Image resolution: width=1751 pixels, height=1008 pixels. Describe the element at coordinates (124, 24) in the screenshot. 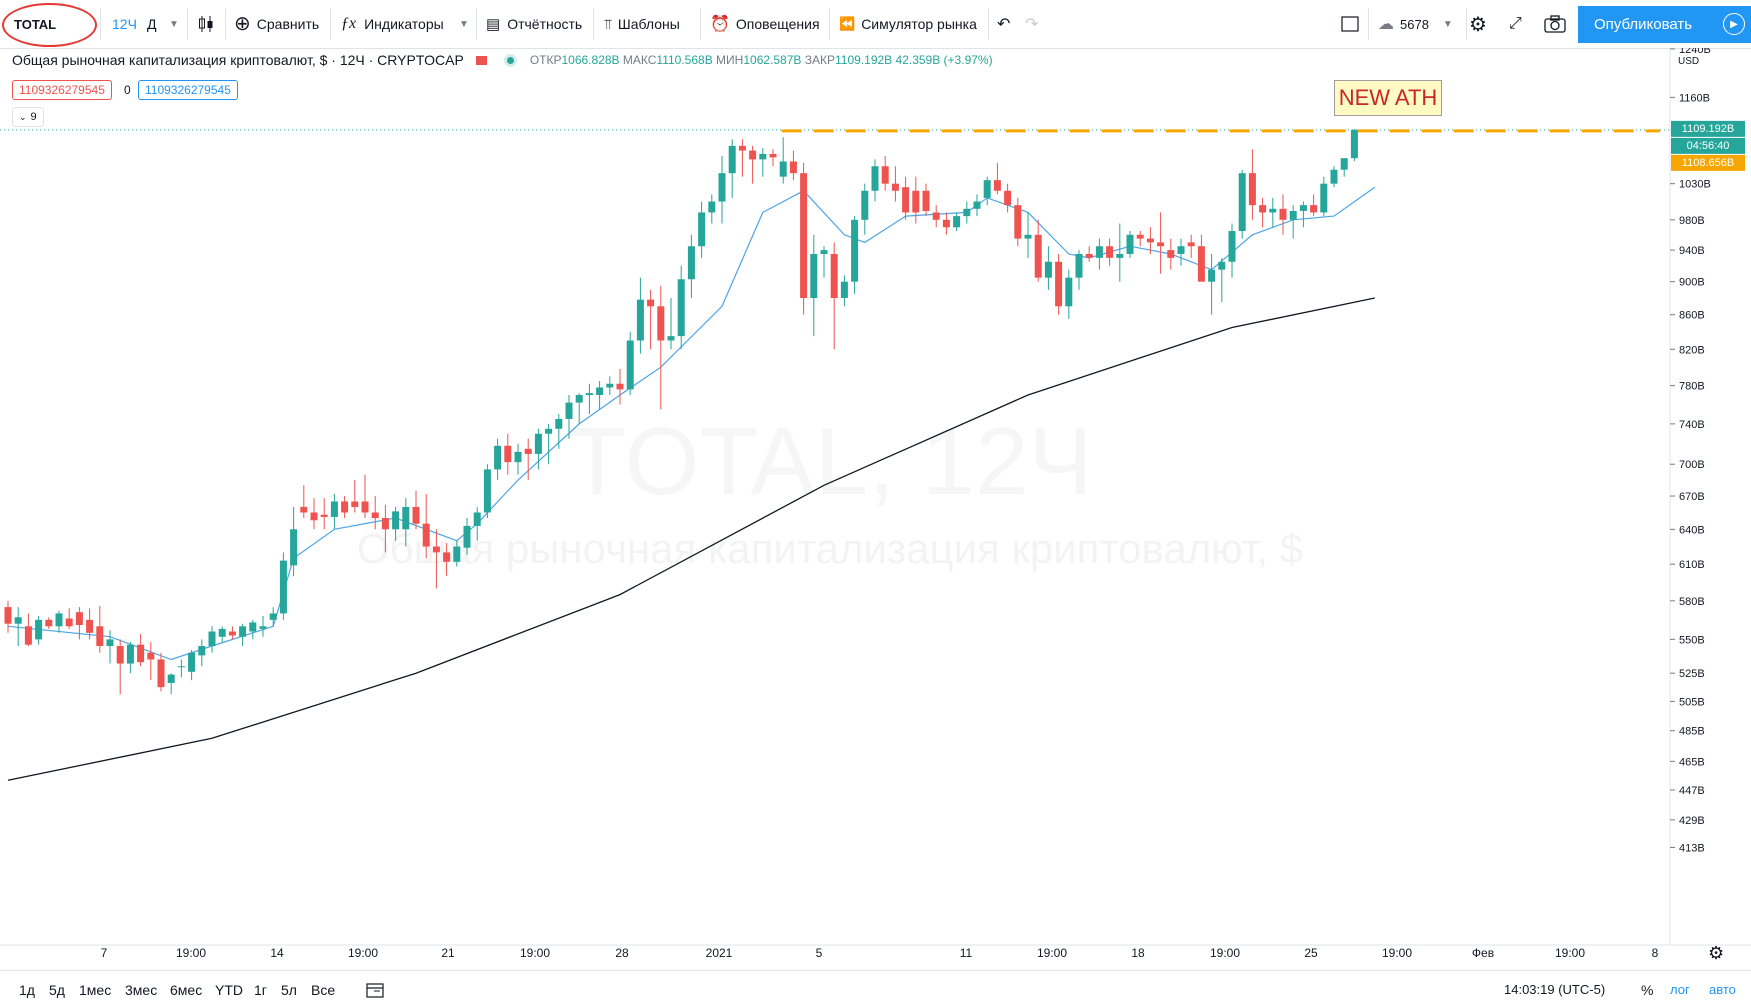

I see `interval-button: 12Ч` at that location.